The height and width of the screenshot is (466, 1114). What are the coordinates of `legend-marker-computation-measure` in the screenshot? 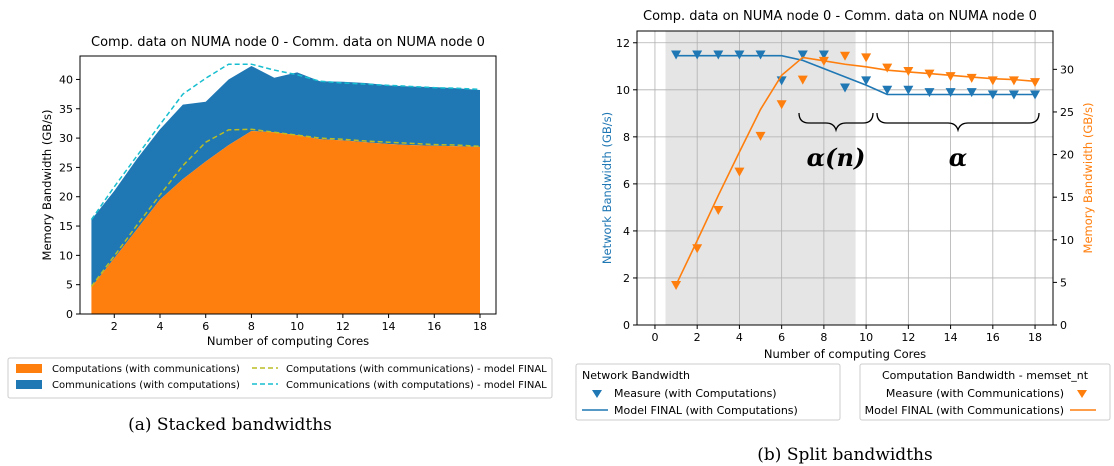 It's located at (1082, 394).